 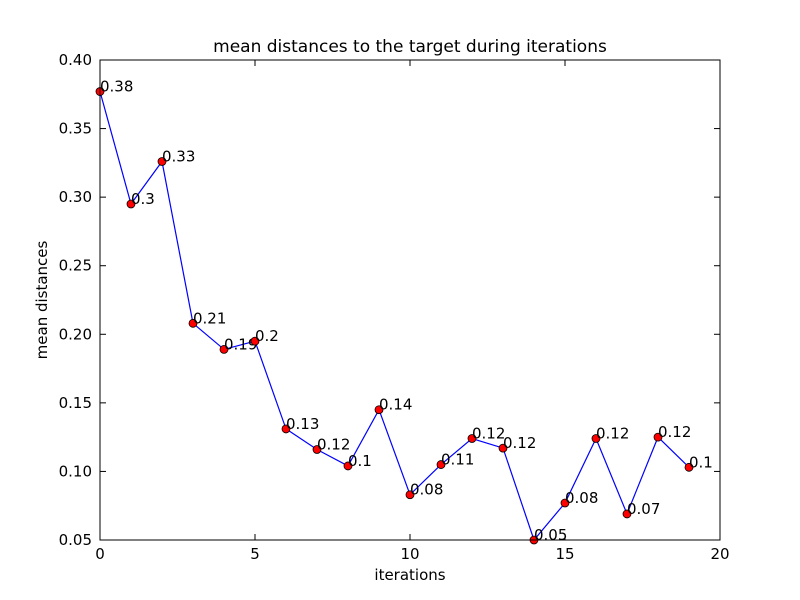 I want to click on data-label: 0.14, so click(x=395, y=405).